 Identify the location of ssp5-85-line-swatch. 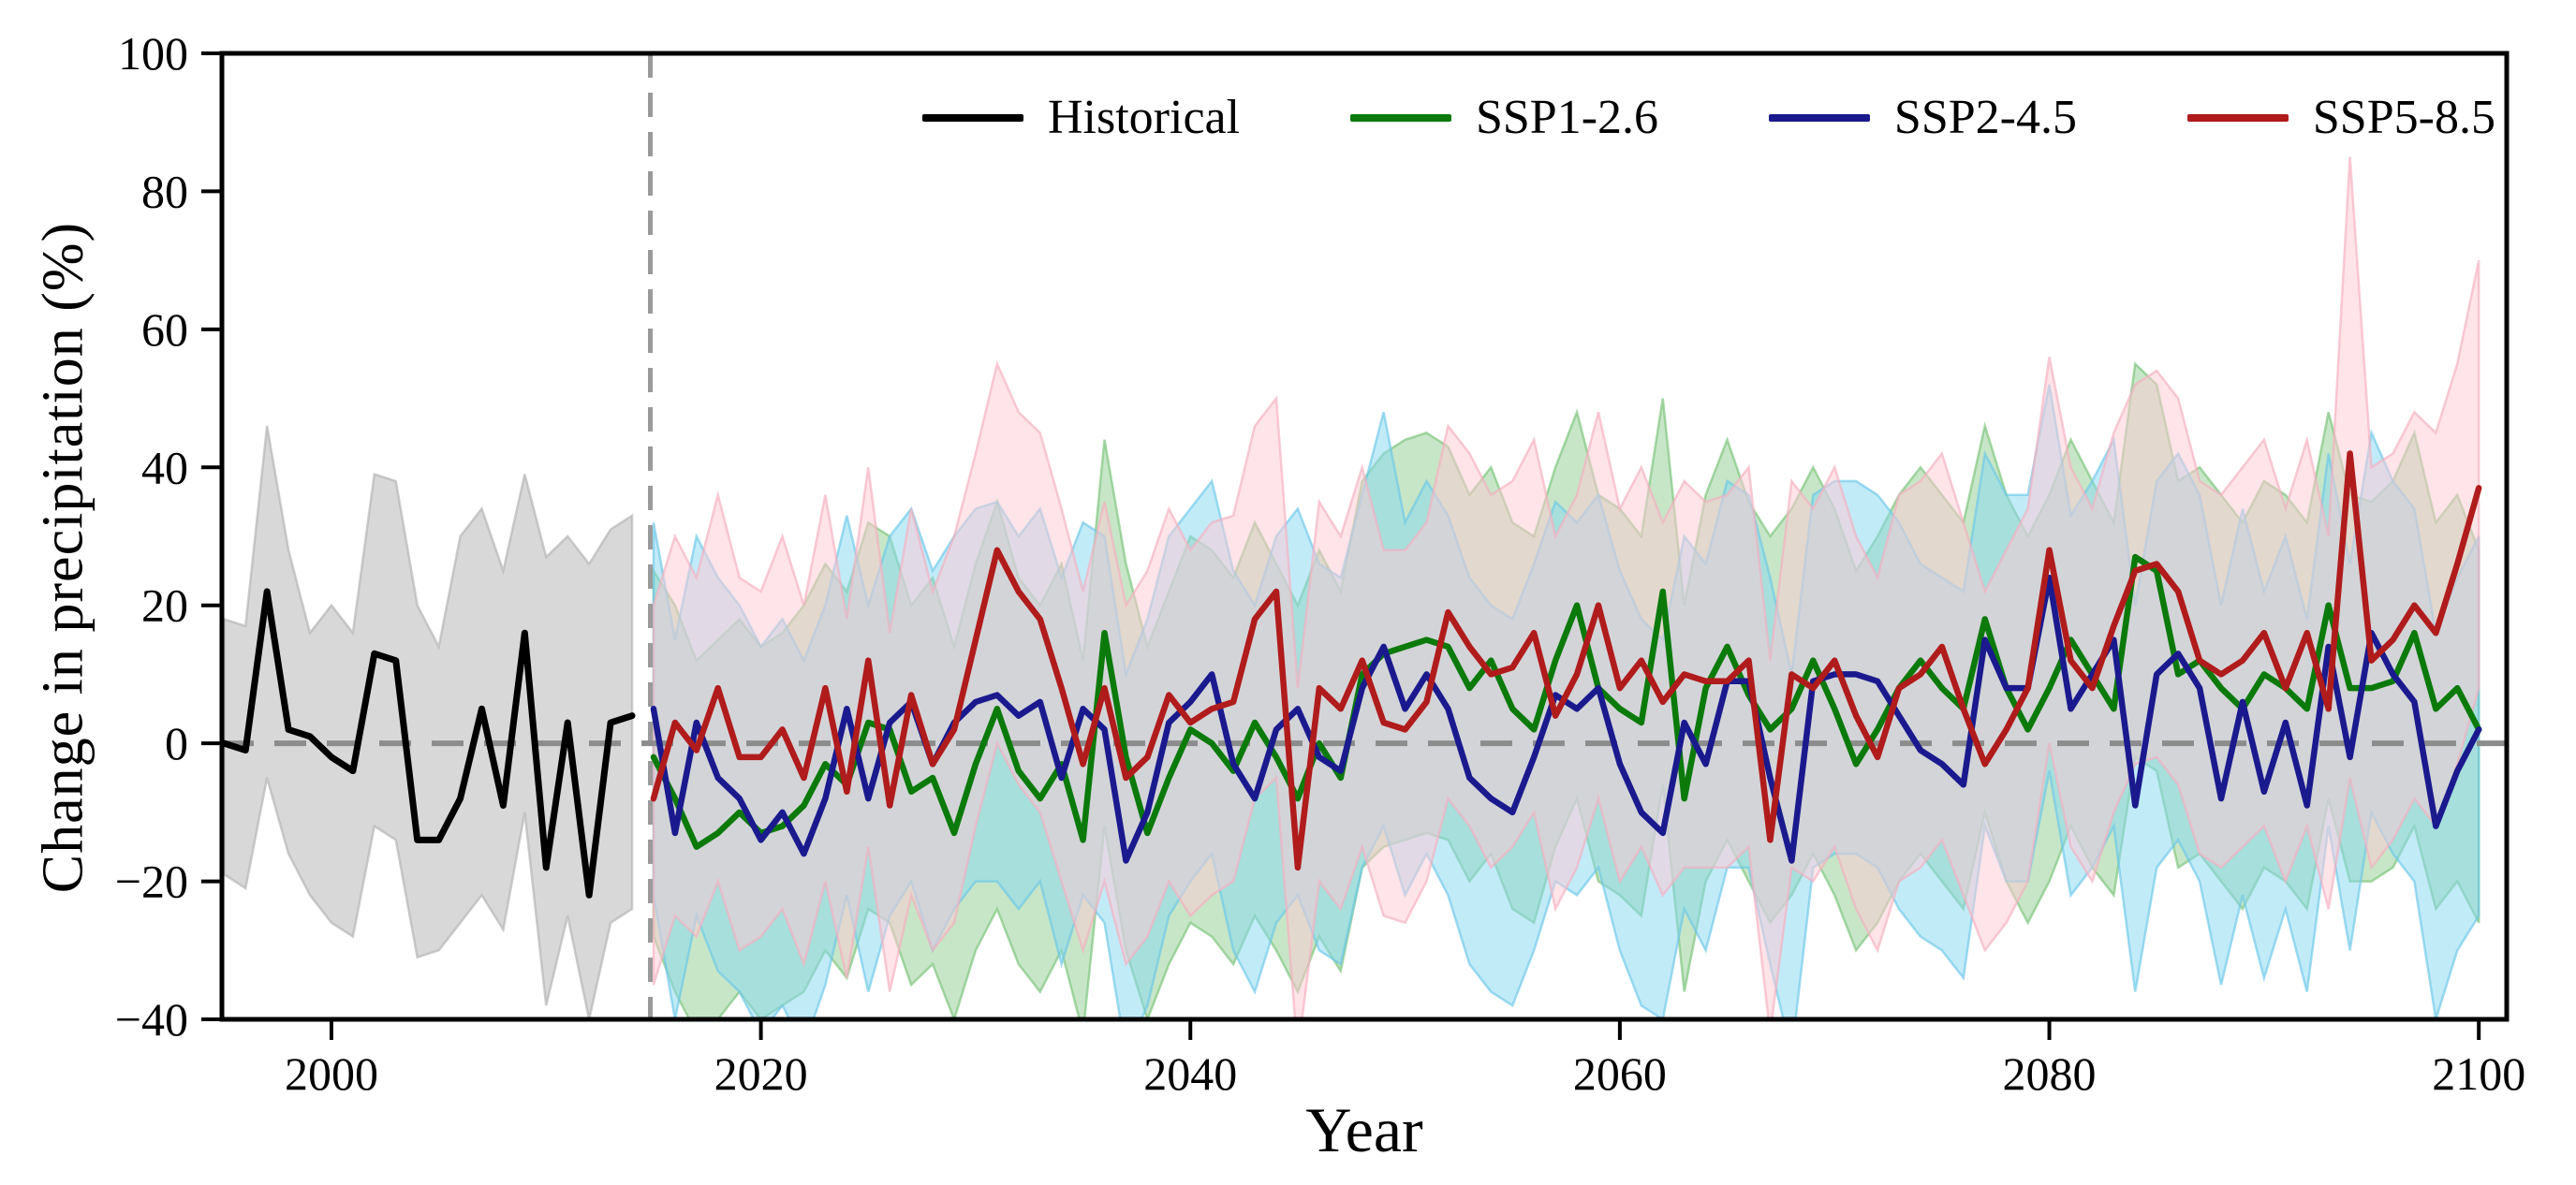
(2237, 117).